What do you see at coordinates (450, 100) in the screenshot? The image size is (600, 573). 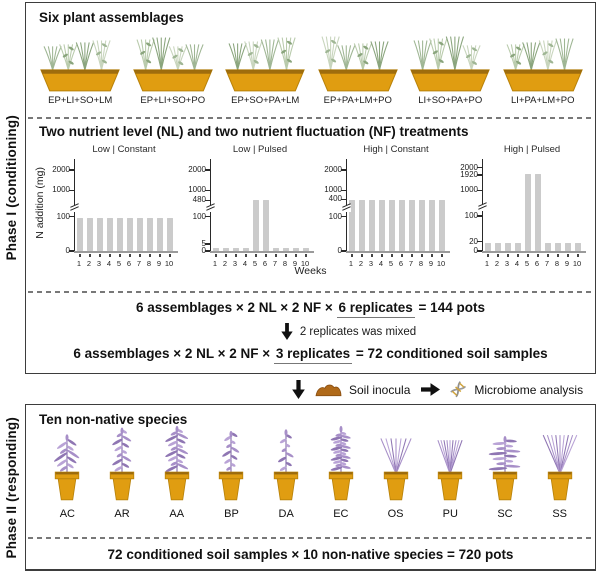 I see `assemblage-label: LI+SO+PA+PO` at bounding box center [450, 100].